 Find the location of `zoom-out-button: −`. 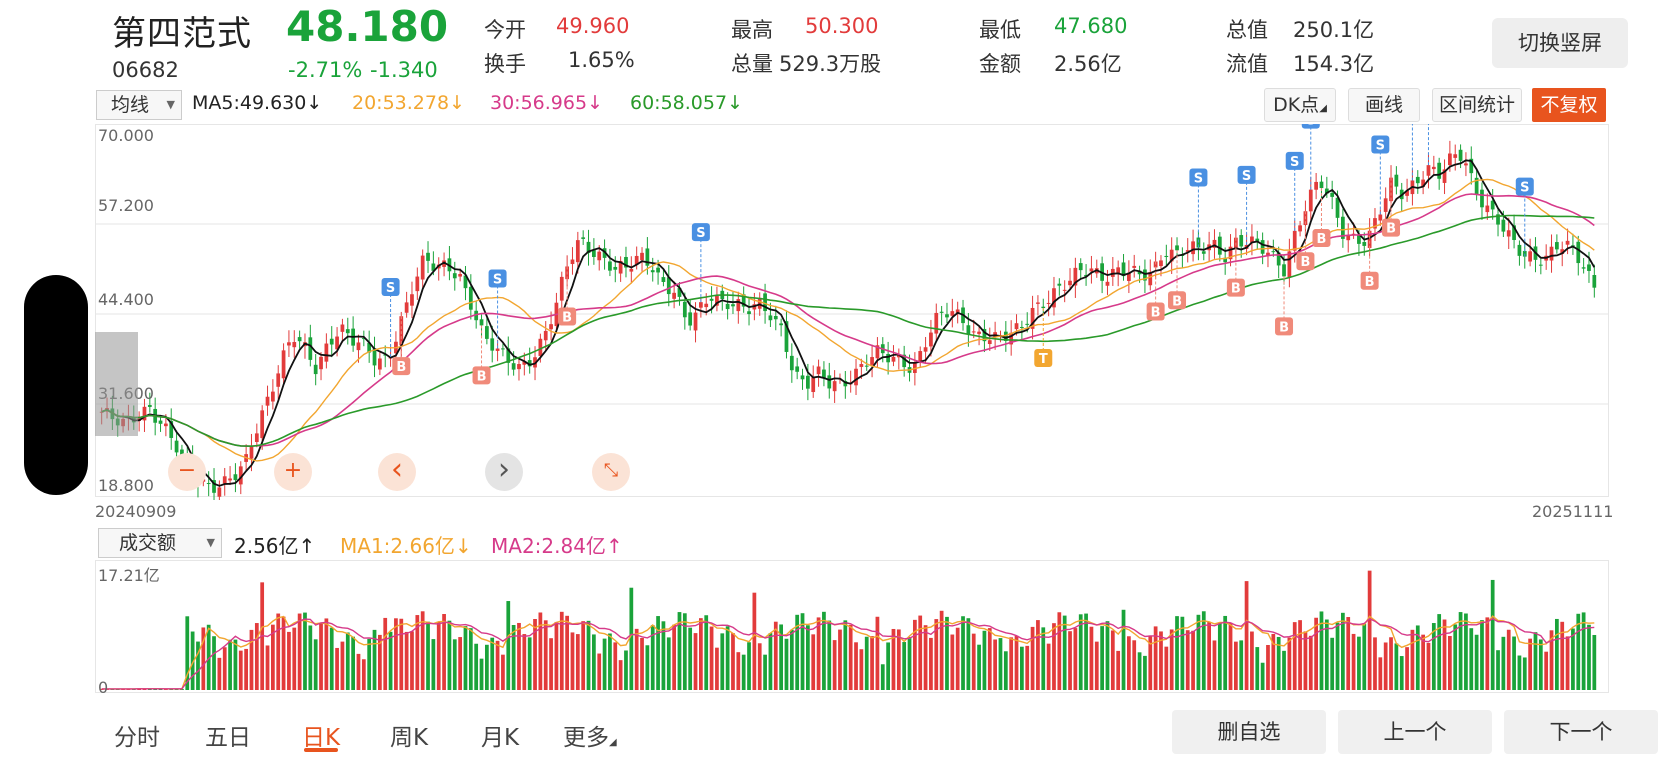

zoom-out-button: − is located at coordinates (187, 472).